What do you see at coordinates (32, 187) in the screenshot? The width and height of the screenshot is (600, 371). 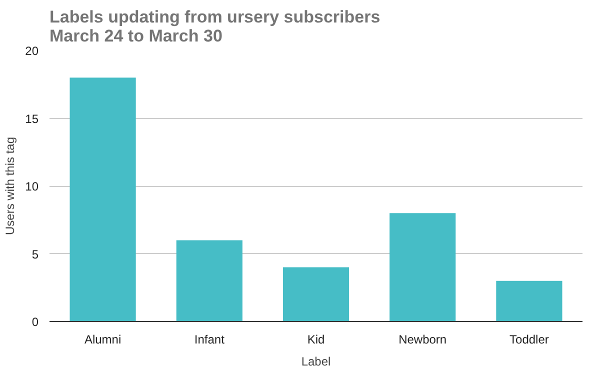 I see `y-tick-label: 10` at bounding box center [32, 187].